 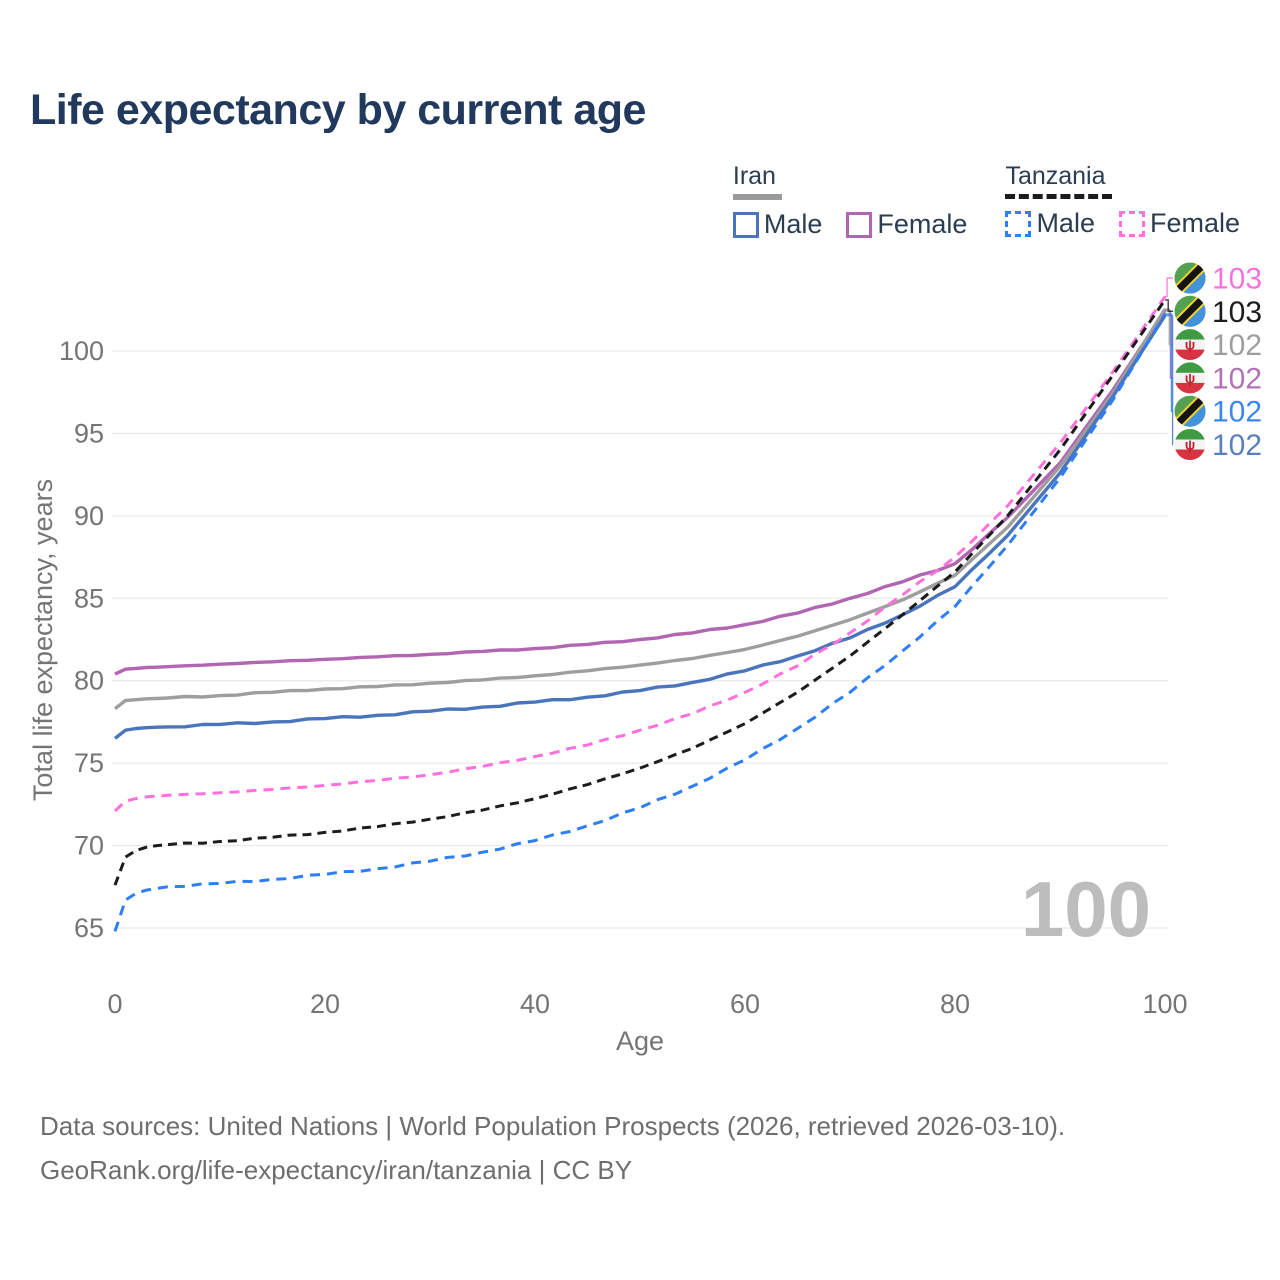 What do you see at coordinates (745, 224) in the screenshot?
I see `iran-male-swatch-icon` at bounding box center [745, 224].